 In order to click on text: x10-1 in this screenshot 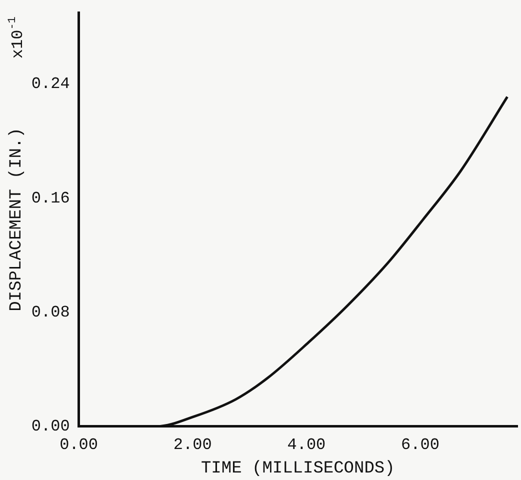, I will do `click(17, 37)`.